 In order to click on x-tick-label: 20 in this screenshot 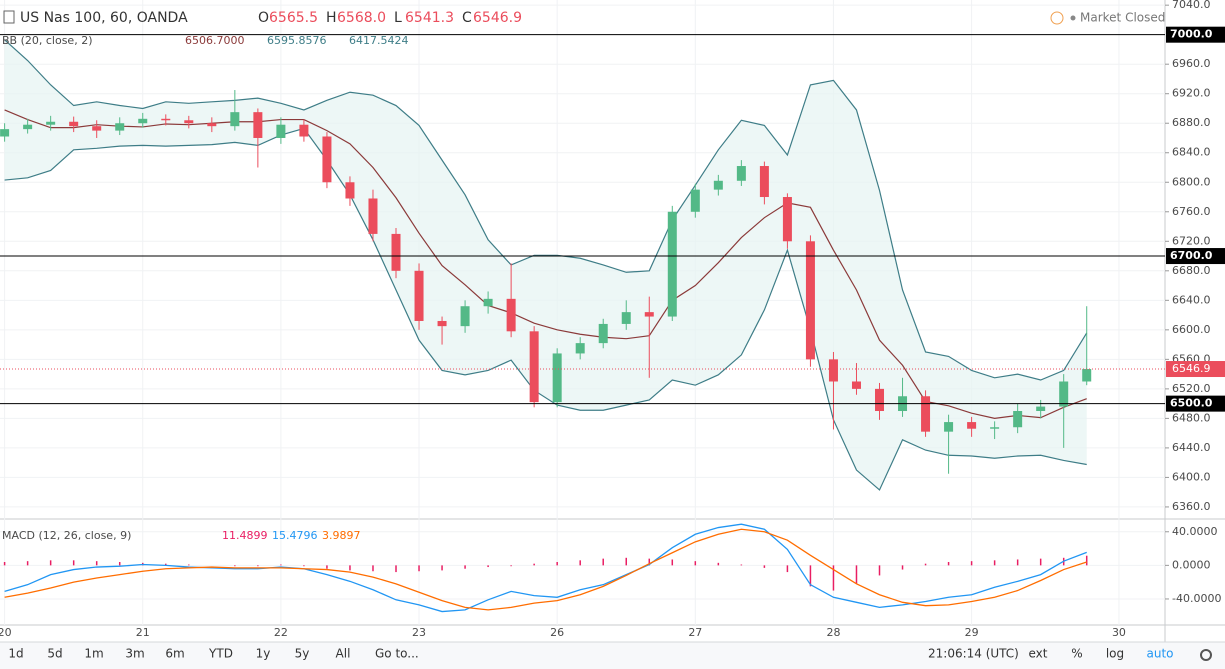, I will do `click(6, 632)`.